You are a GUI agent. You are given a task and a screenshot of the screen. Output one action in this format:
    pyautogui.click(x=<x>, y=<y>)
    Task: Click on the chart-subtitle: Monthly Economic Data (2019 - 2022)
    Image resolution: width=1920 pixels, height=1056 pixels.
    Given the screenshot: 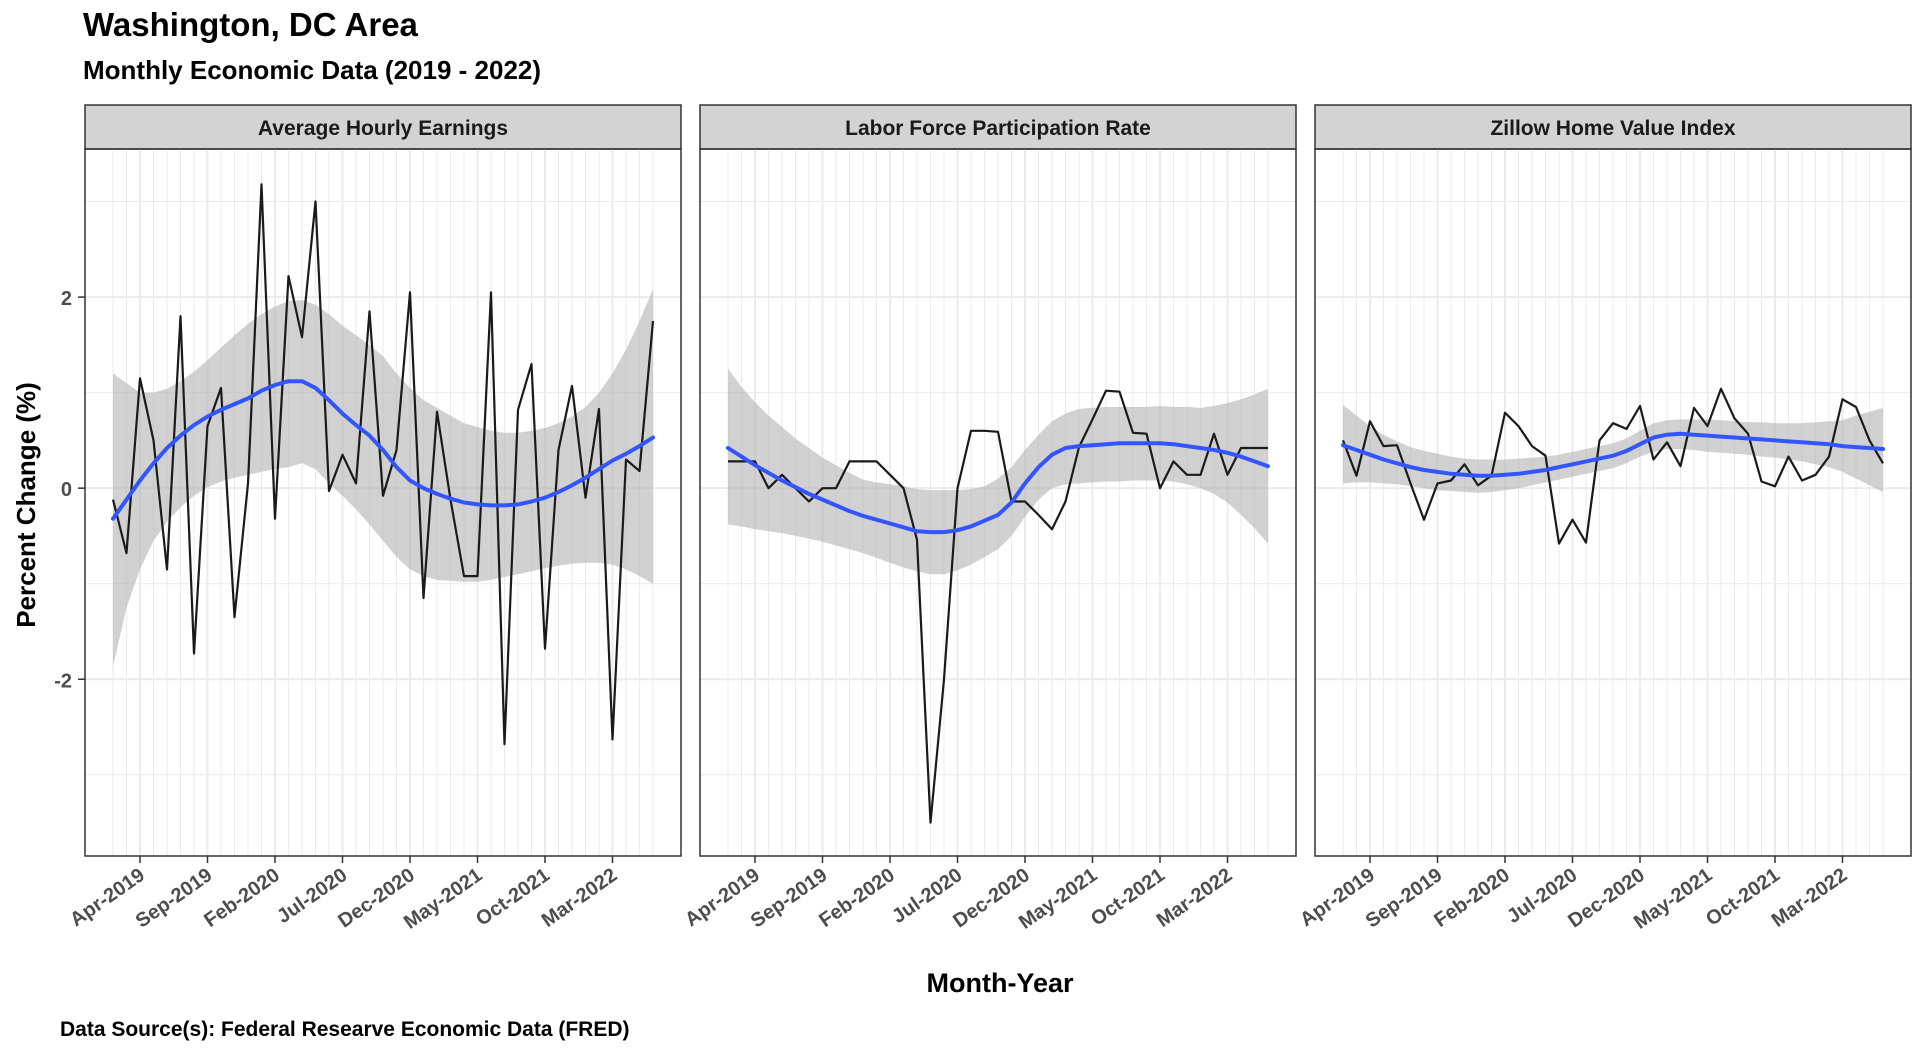 What is the action you would take?
    pyautogui.click(x=312, y=70)
    